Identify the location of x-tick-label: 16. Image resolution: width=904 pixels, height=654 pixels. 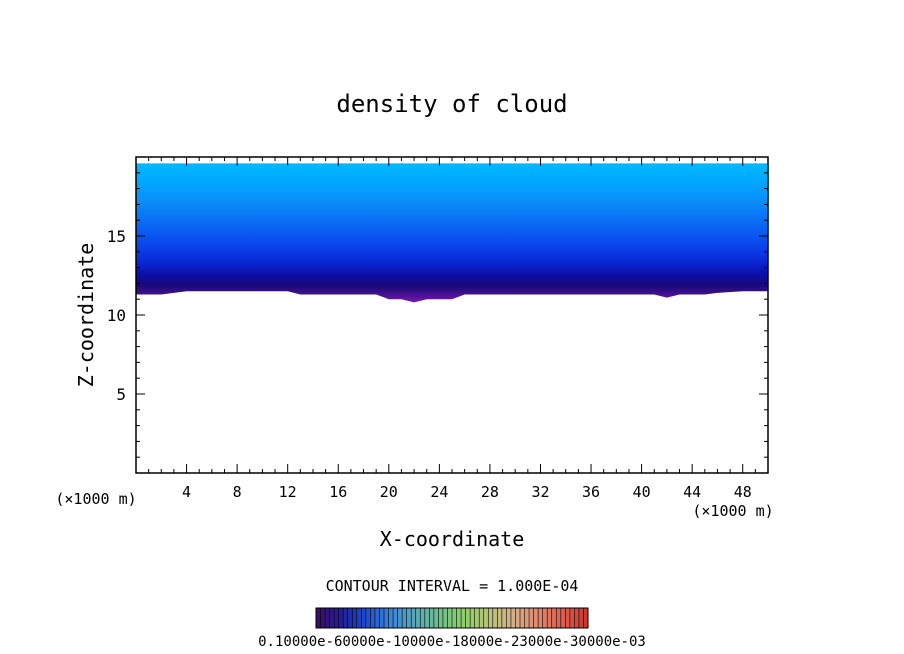
(338, 492).